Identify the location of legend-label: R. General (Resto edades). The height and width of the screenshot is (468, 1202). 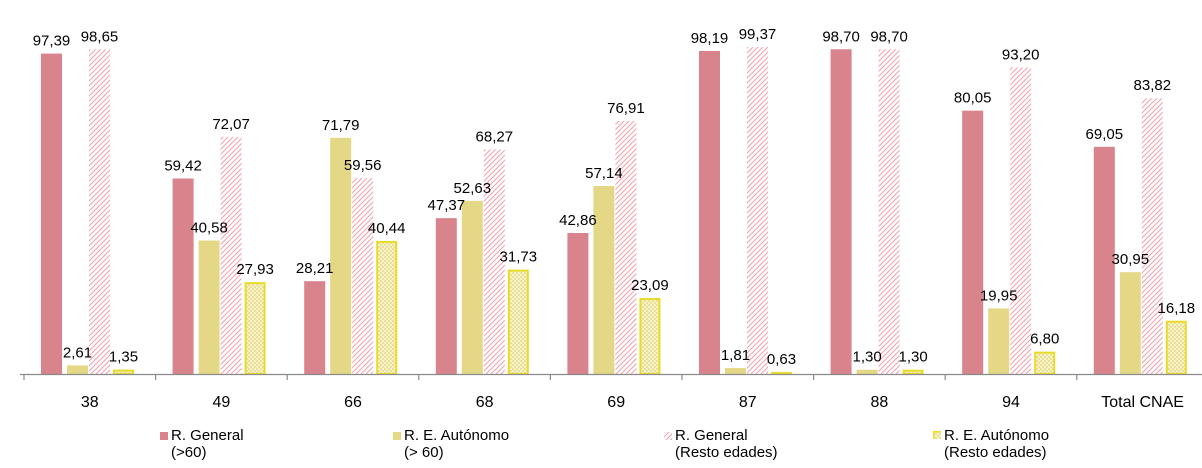
(726, 444).